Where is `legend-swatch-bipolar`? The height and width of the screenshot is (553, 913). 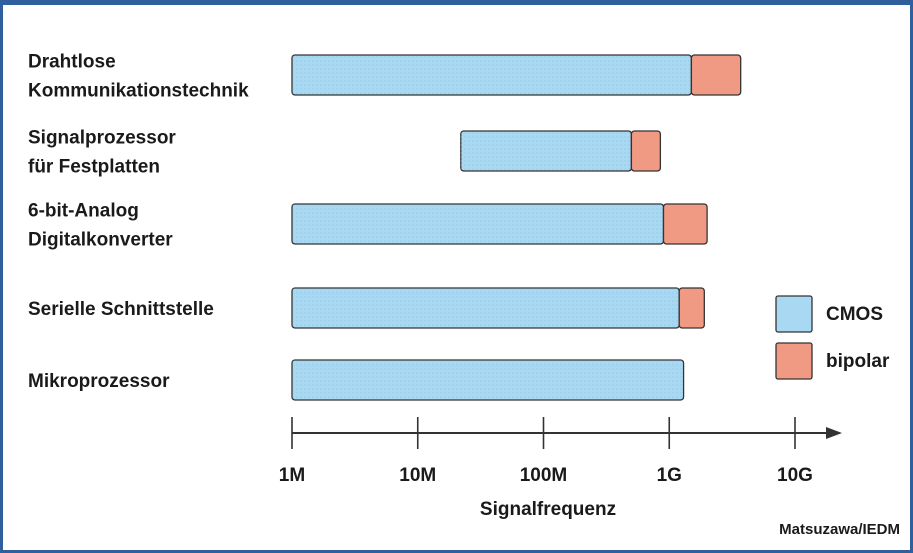 legend-swatch-bipolar is located at coordinates (794, 361).